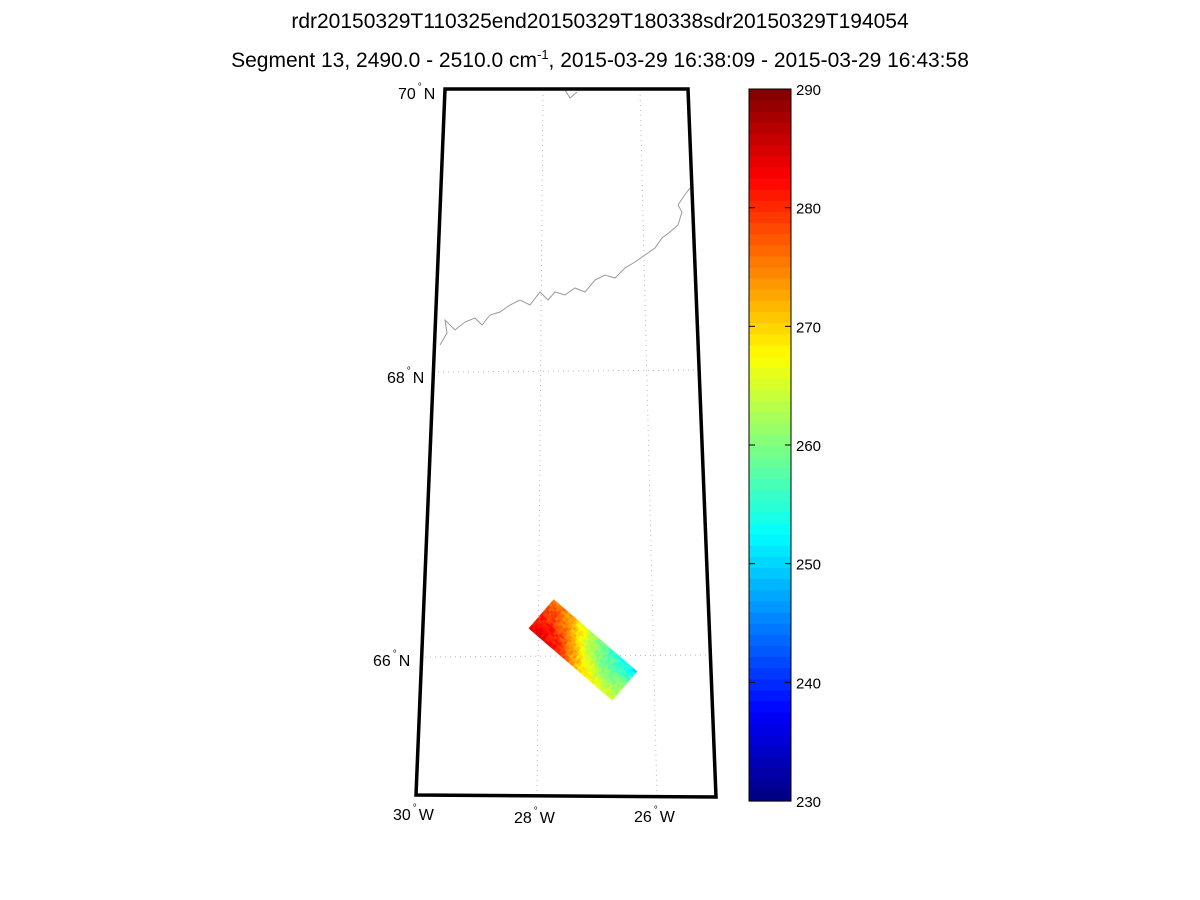 Image resolution: width=1200 pixels, height=900 pixels. What do you see at coordinates (808, 683) in the screenshot?
I see `colorbar-tick-label: 240` at bounding box center [808, 683].